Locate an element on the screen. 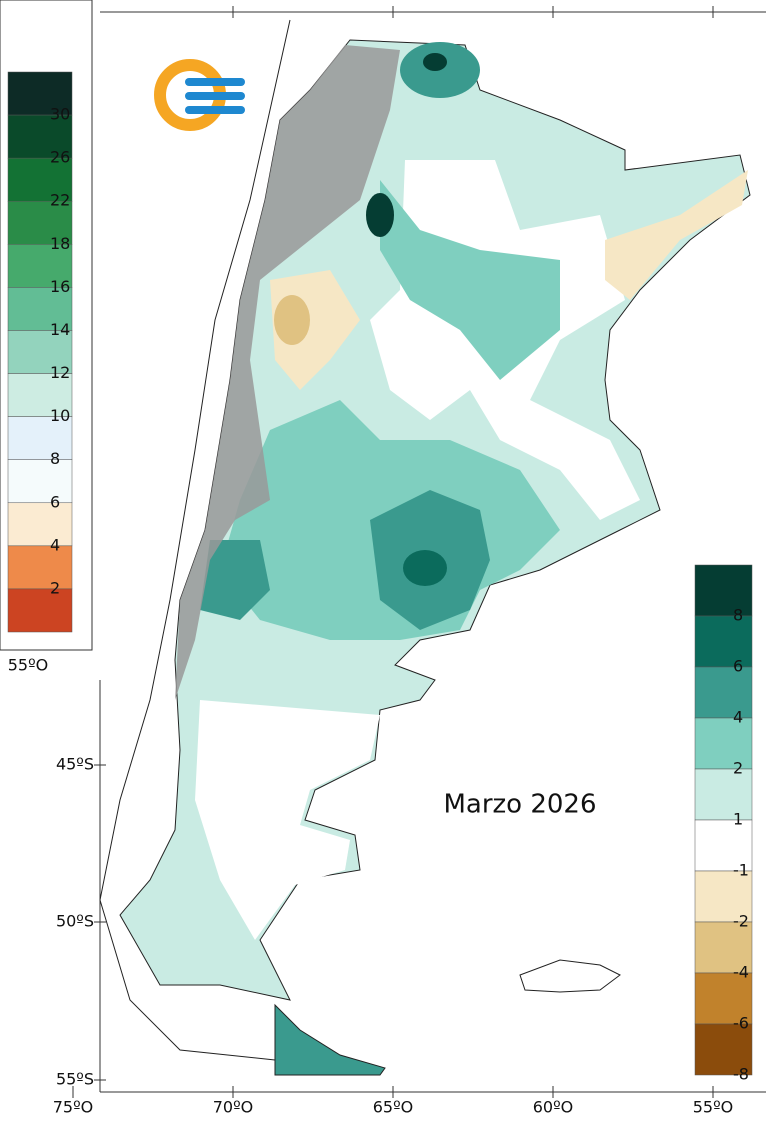 This screenshot has height=1122, width=766. legend-label: -8 is located at coordinates (741, 1074).